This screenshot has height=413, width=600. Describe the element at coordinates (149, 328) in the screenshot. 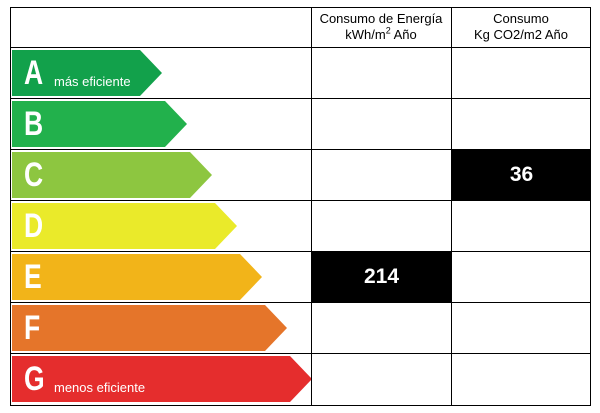

I see `rating-arrow-f: F` at that location.